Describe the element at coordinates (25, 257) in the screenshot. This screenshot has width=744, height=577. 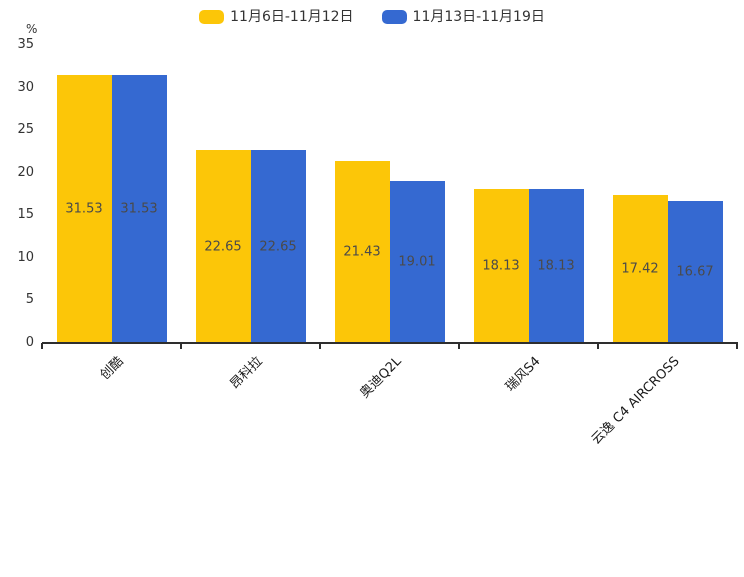
I see `y-axis-tick-label: 10` at that location.